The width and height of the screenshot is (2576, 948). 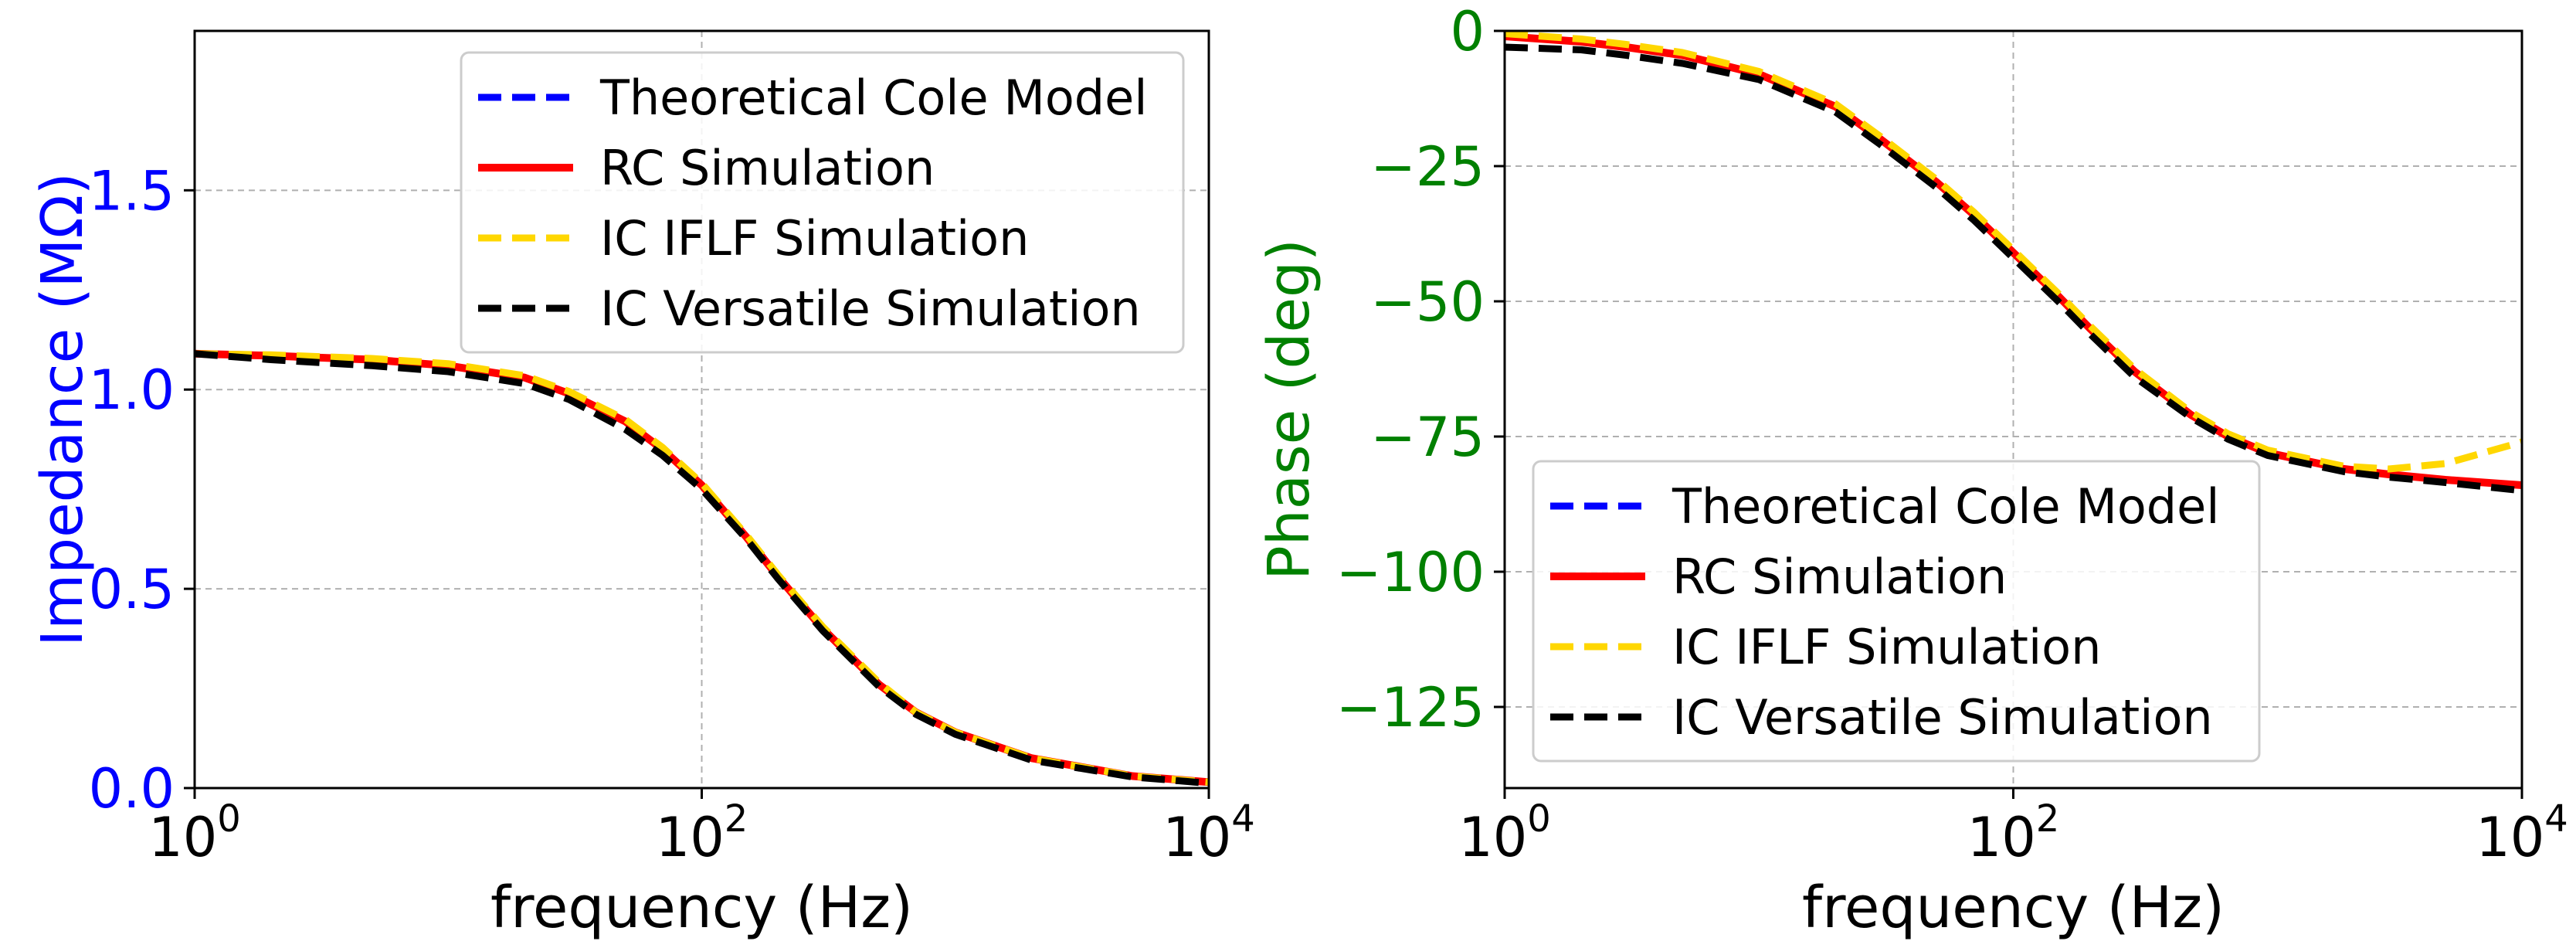 What do you see at coordinates (1410, 572) in the screenshot?
I see `y-tick-label: −100` at bounding box center [1410, 572].